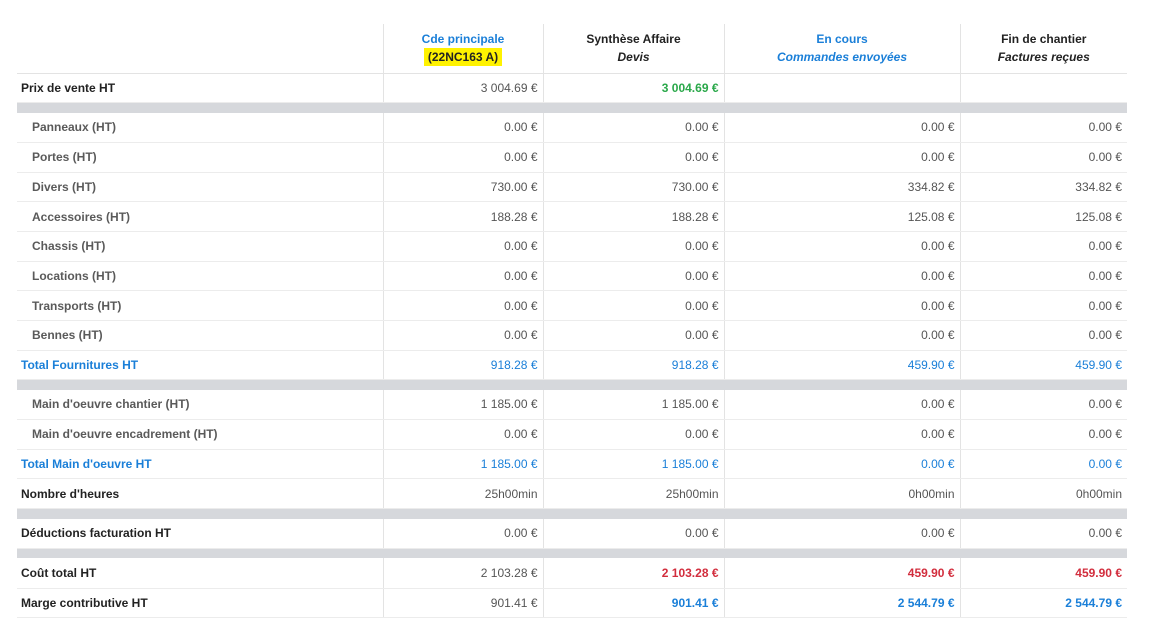 The width and height of the screenshot is (1150, 630). Describe the element at coordinates (200, 157) in the screenshot. I see `row-label: Portes (HT)` at that location.